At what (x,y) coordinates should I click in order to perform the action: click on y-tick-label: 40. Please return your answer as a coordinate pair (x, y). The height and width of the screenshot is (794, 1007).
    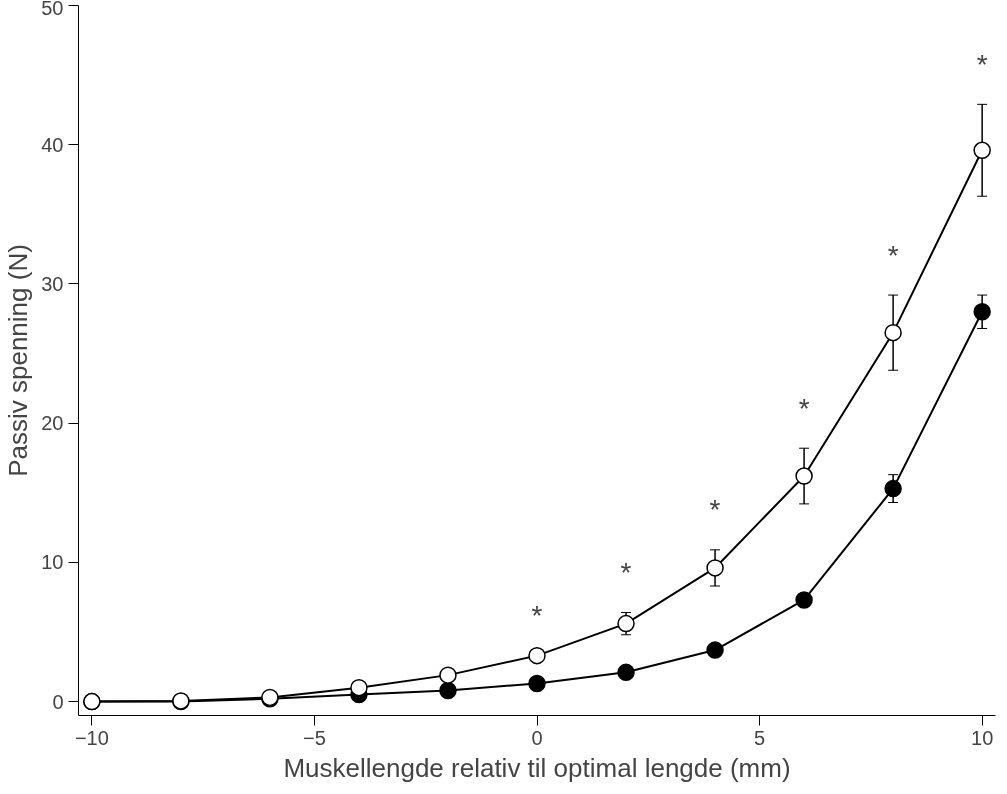
    Looking at the image, I should click on (52, 144).